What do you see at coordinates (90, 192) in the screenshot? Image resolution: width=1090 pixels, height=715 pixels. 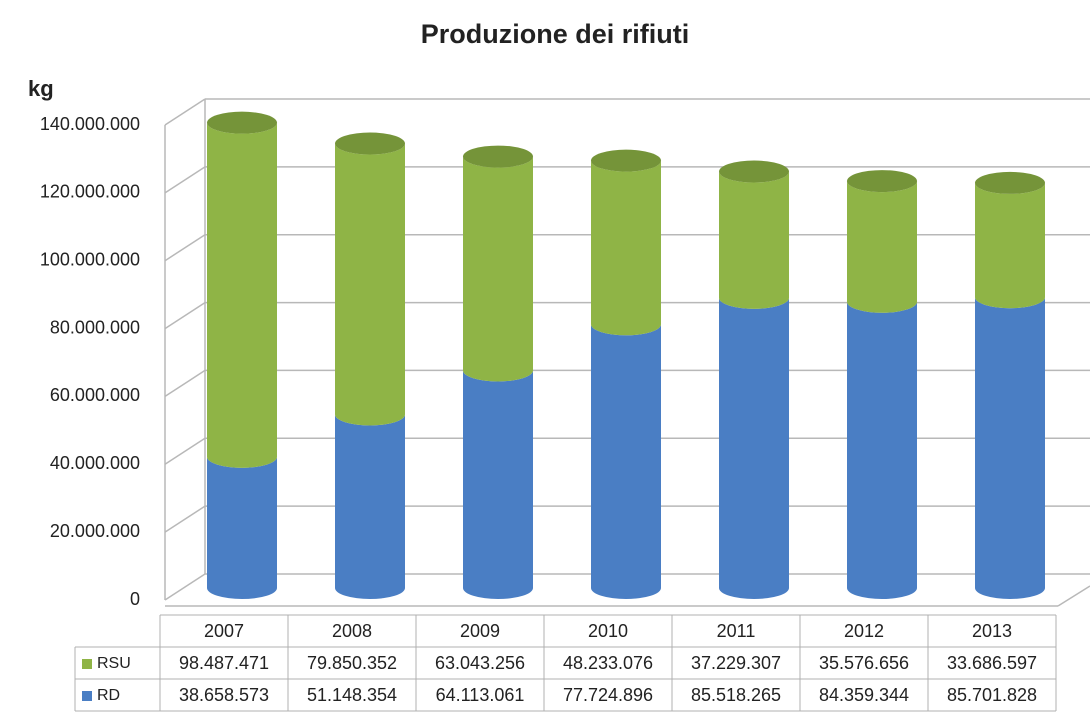 I see `y-tick-label: 120.000.000` at bounding box center [90, 192].